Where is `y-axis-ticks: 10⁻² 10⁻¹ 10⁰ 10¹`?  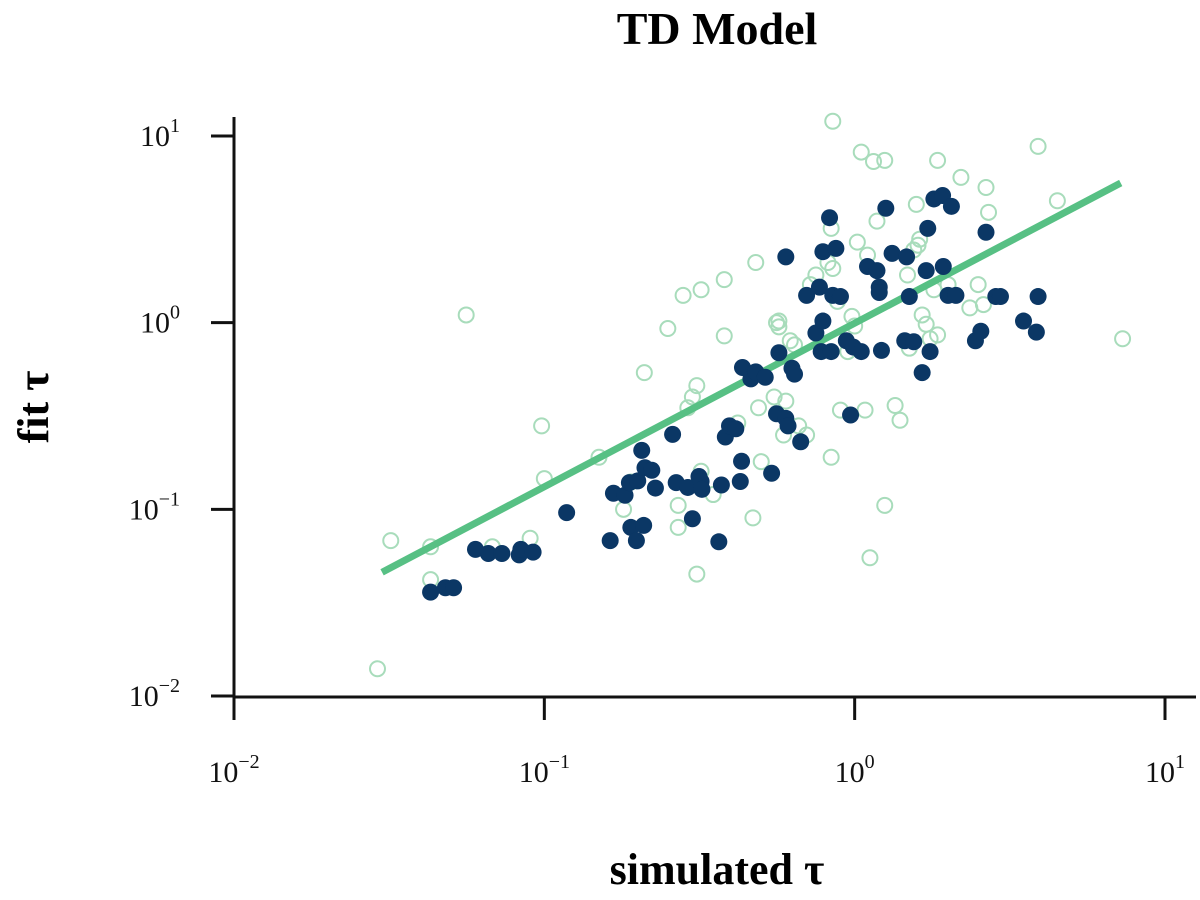
y-axis-ticks: 10⁻² 10⁻¹ 10⁰ 10¹ is located at coordinates (181, 414).